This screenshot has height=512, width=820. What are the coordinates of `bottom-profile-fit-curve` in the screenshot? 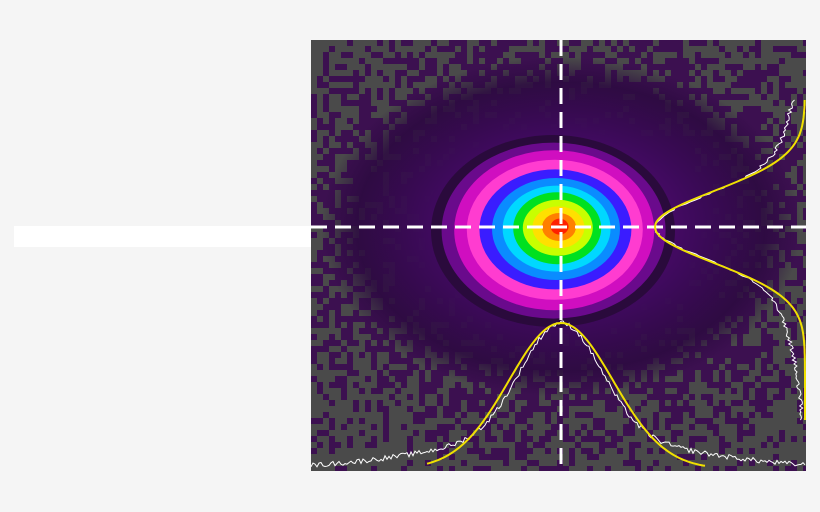 It's located at (566, 394).